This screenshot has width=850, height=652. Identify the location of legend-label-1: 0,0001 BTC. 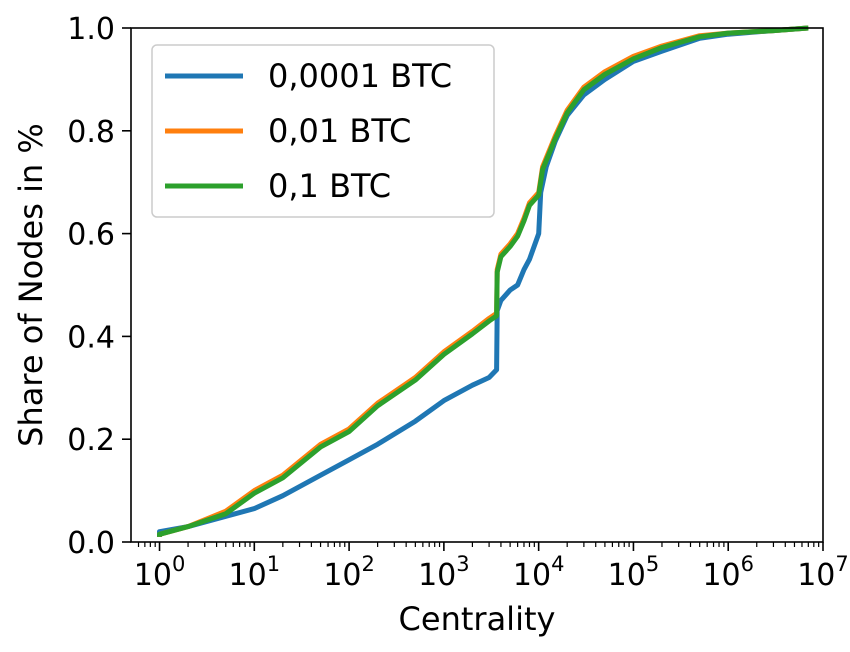
(360, 76).